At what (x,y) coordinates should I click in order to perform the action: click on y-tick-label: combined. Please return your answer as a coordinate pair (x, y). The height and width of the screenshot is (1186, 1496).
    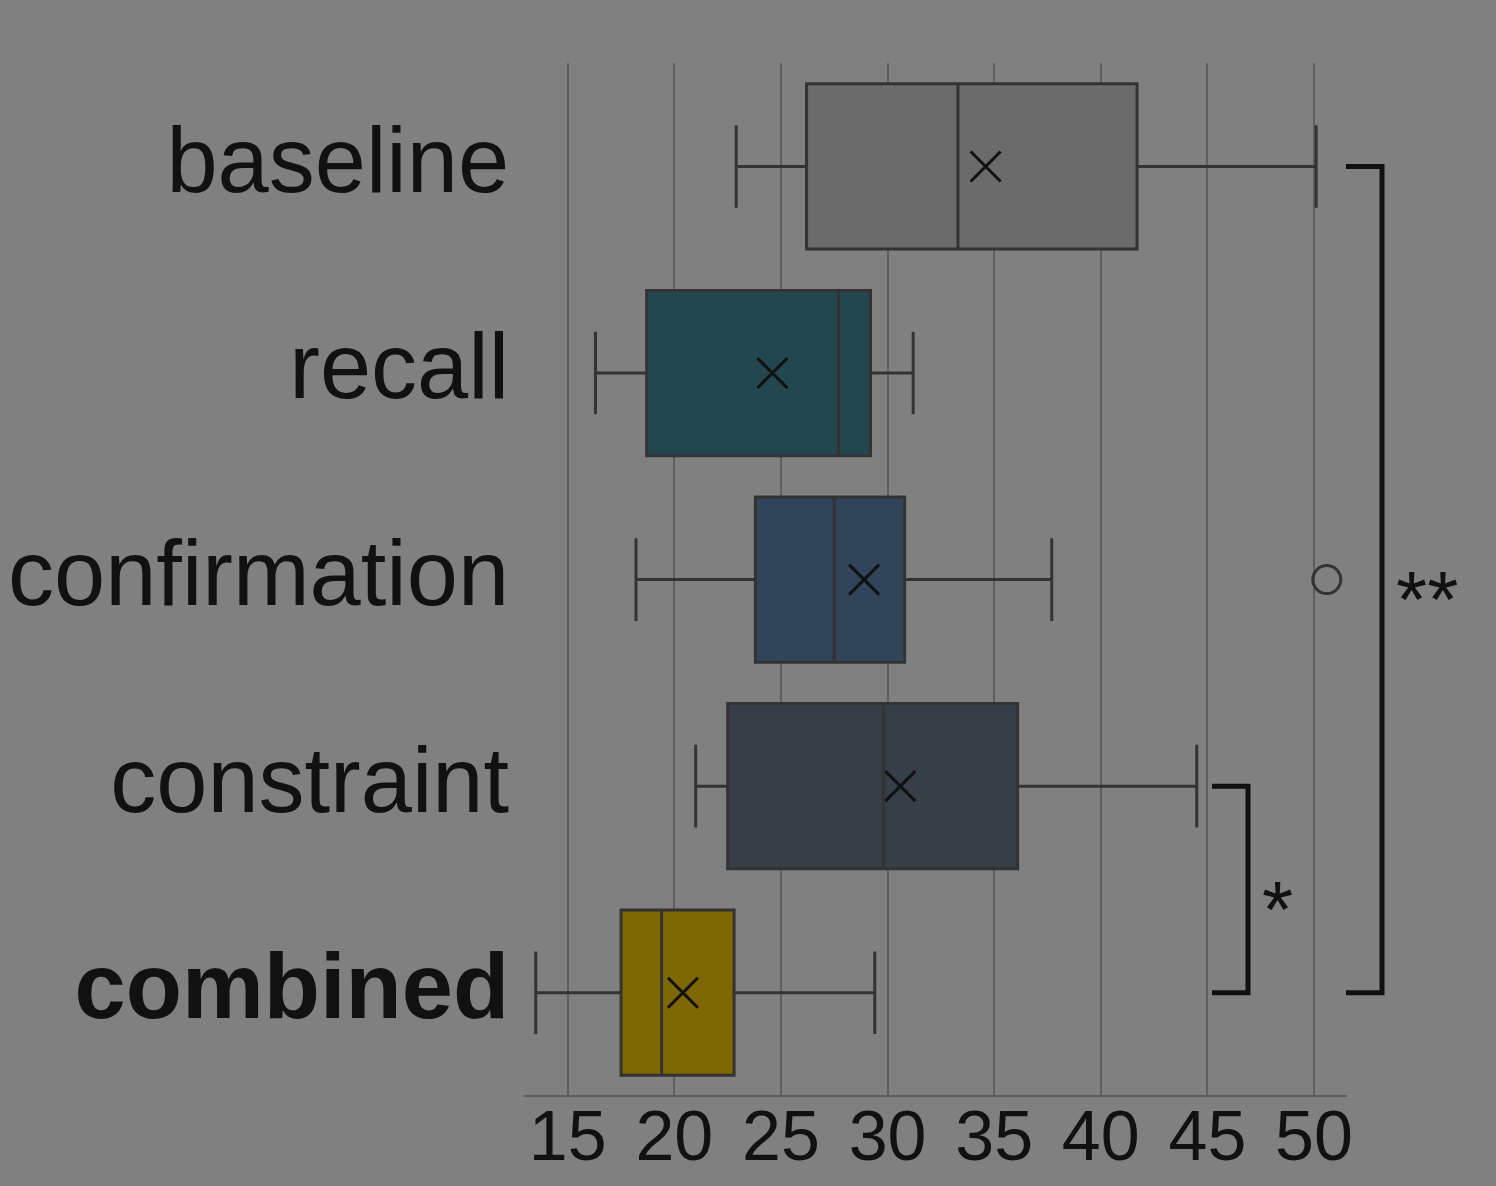
    Looking at the image, I should click on (292, 986).